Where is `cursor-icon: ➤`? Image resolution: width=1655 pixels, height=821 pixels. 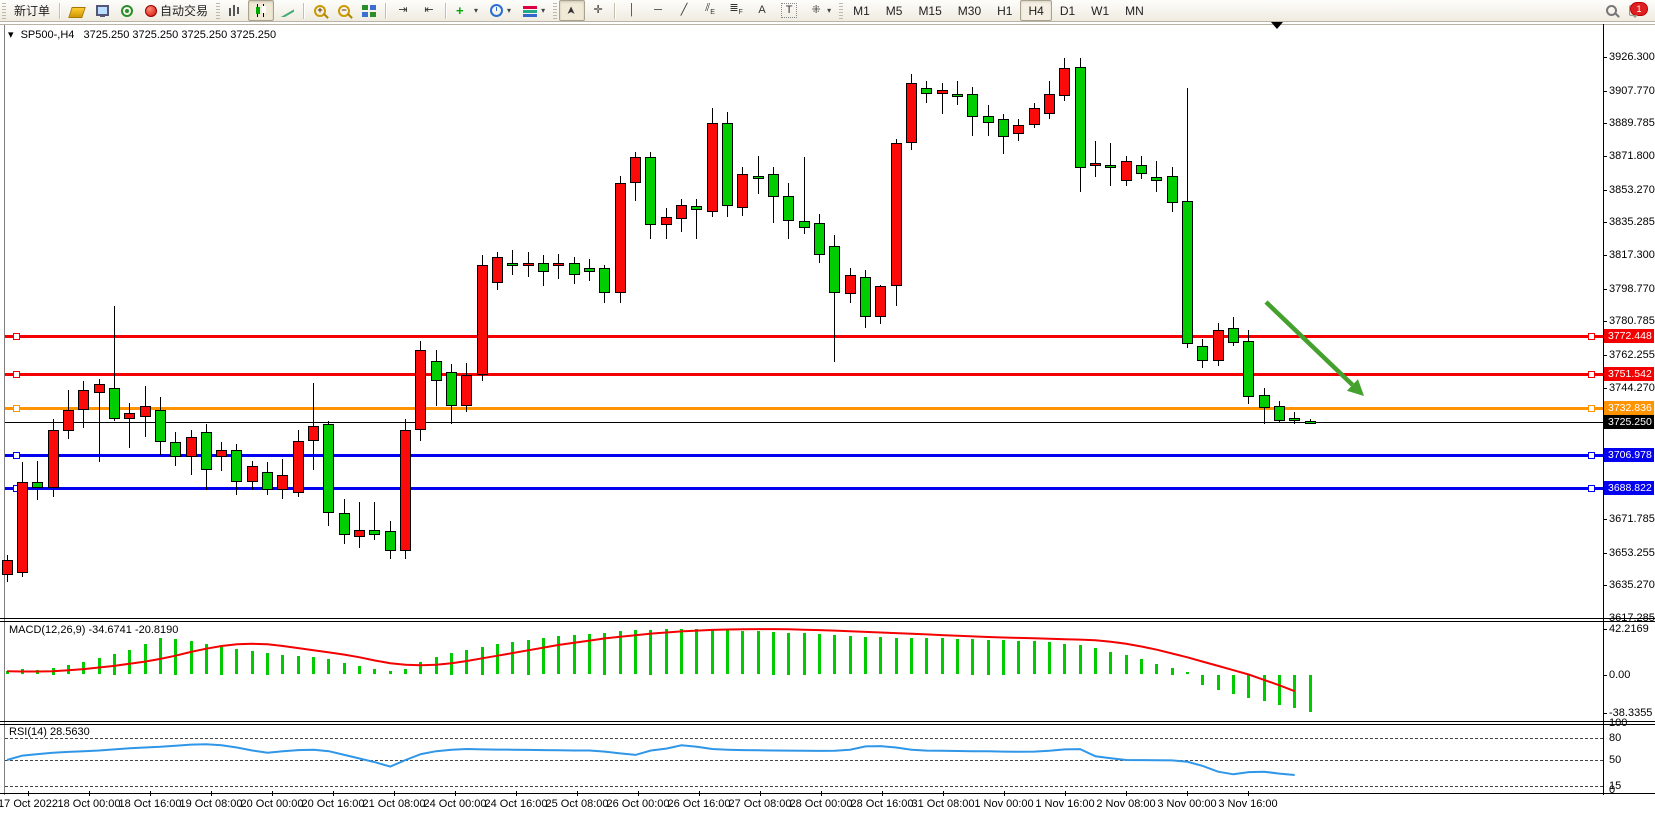 cursor-icon: ➤ is located at coordinates (571, 10).